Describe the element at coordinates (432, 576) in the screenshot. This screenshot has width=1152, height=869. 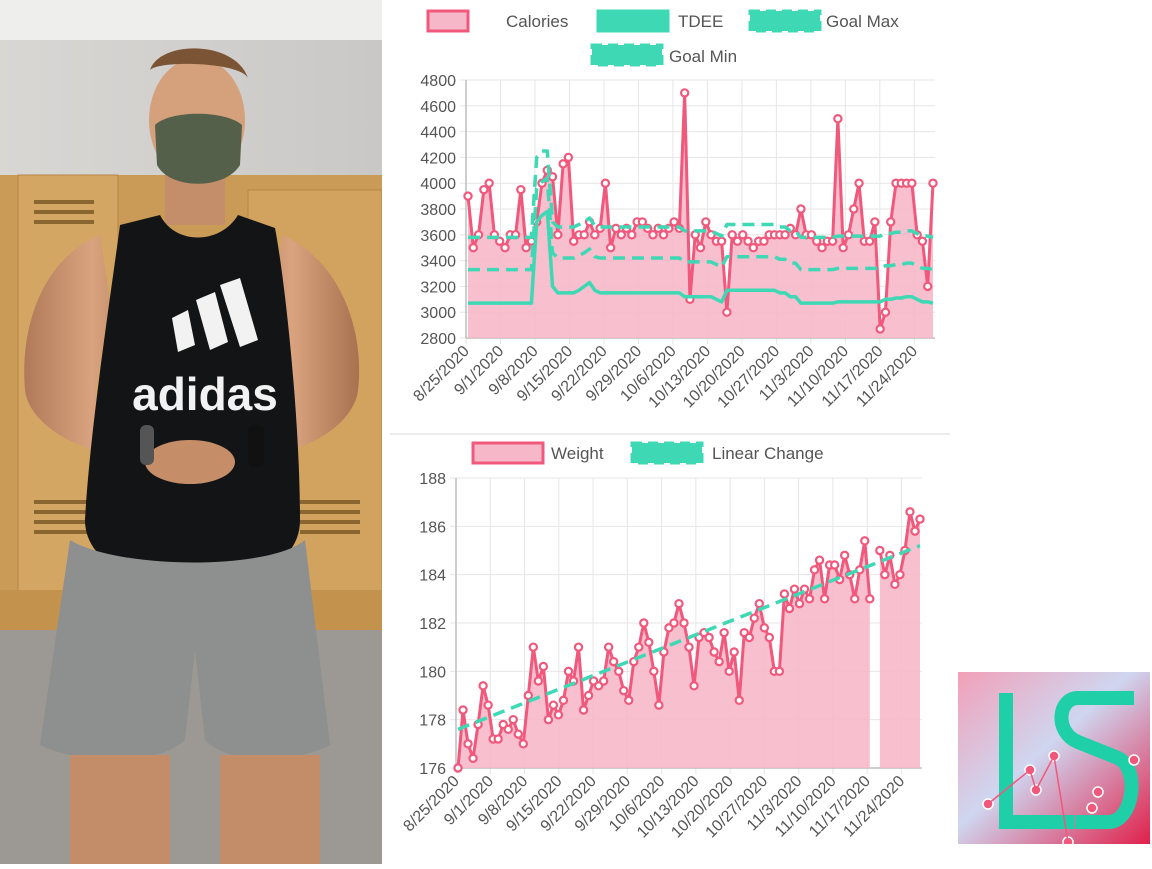
I see `y-tick-label: 184` at that location.